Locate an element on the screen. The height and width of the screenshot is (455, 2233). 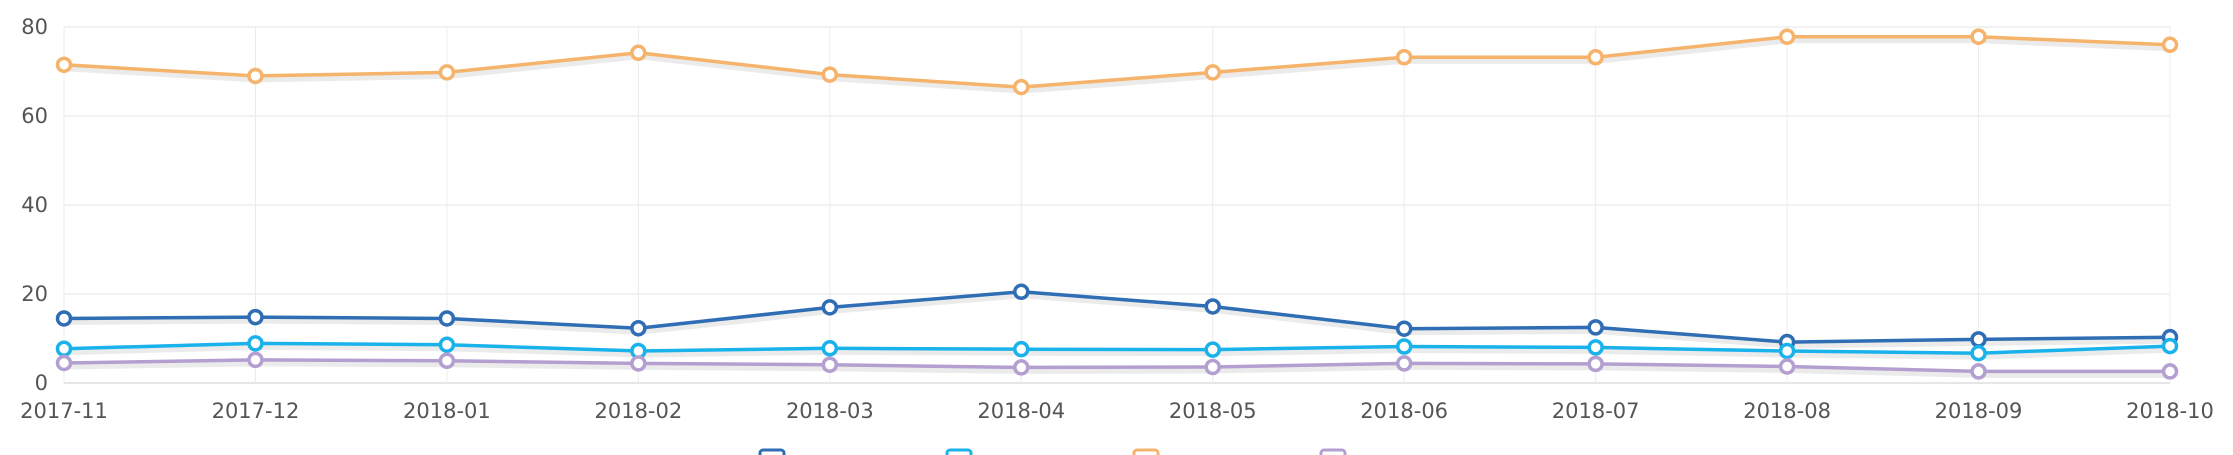
x-tick-label: 2018-01 is located at coordinates (447, 411).